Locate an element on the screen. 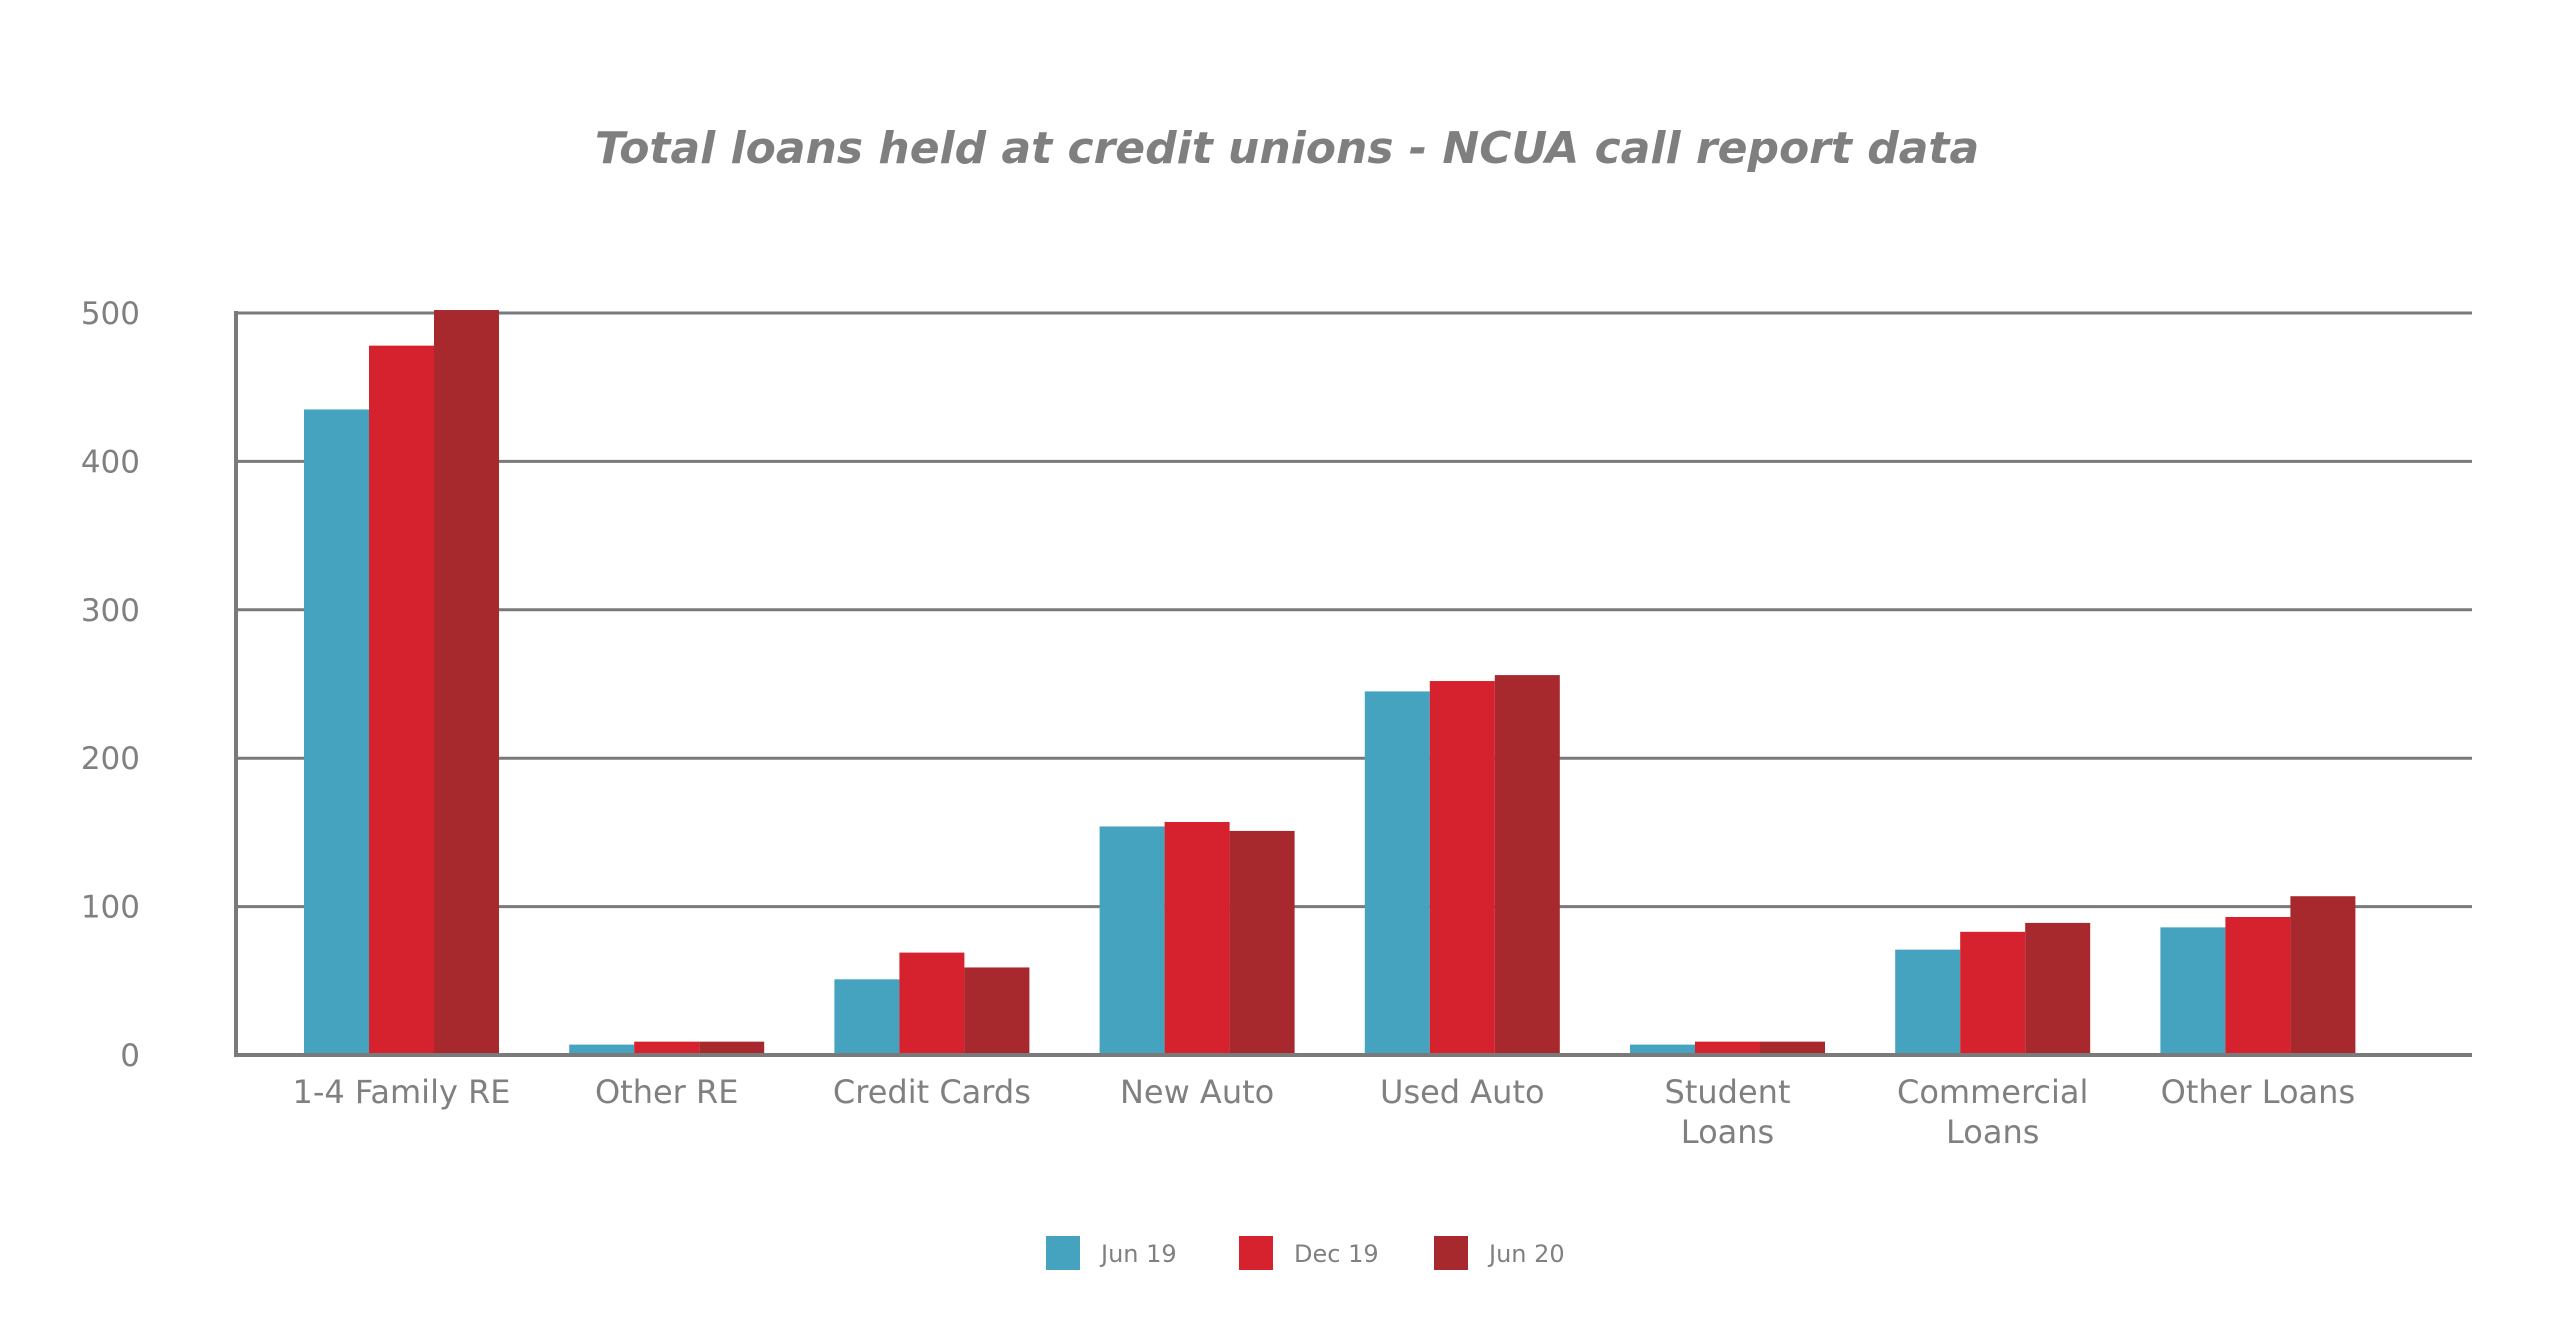  y-tick-label: 300 is located at coordinates (110, 611).